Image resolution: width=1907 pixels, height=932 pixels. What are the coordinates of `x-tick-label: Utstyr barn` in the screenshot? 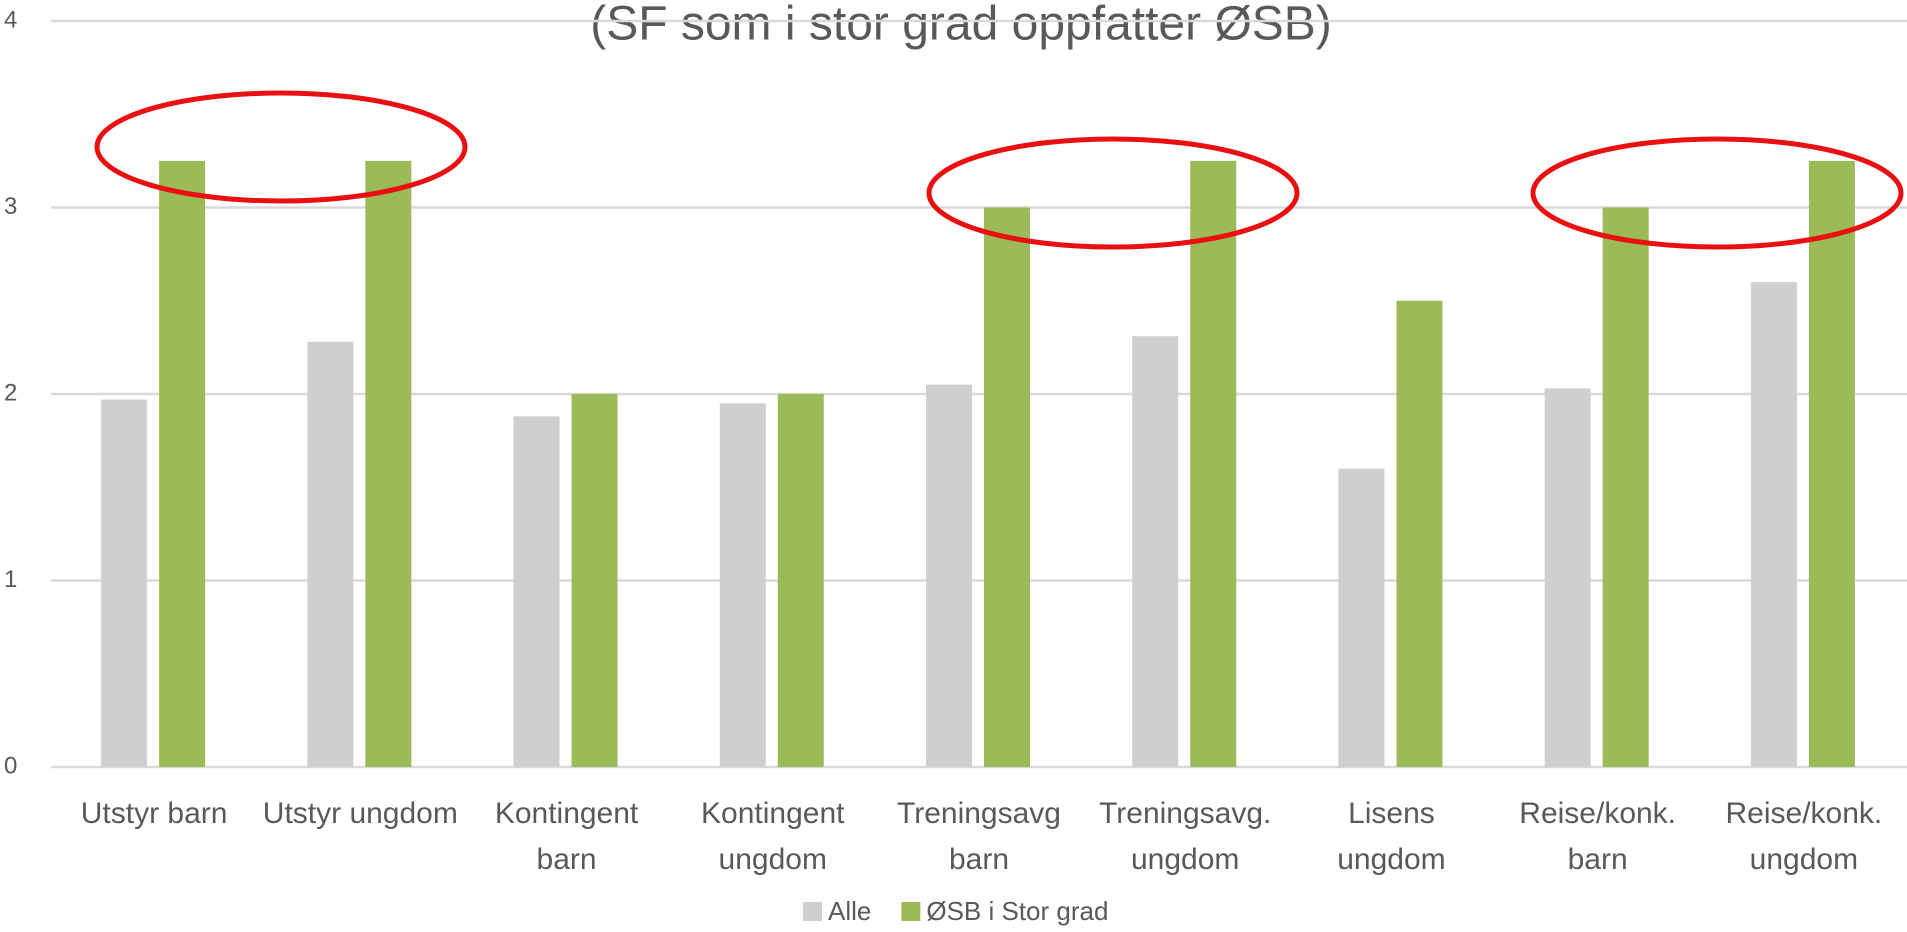 It's located at (154, 813).